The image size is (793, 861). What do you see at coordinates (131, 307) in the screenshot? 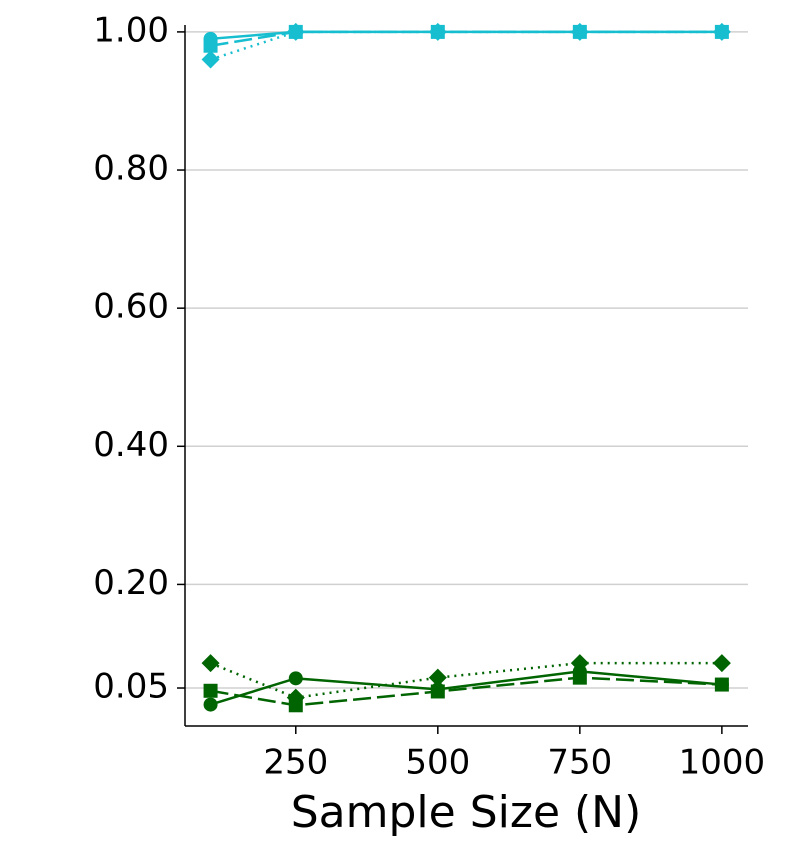
I see `y-tick-label: 0.60` at bounding box center [131, 307].